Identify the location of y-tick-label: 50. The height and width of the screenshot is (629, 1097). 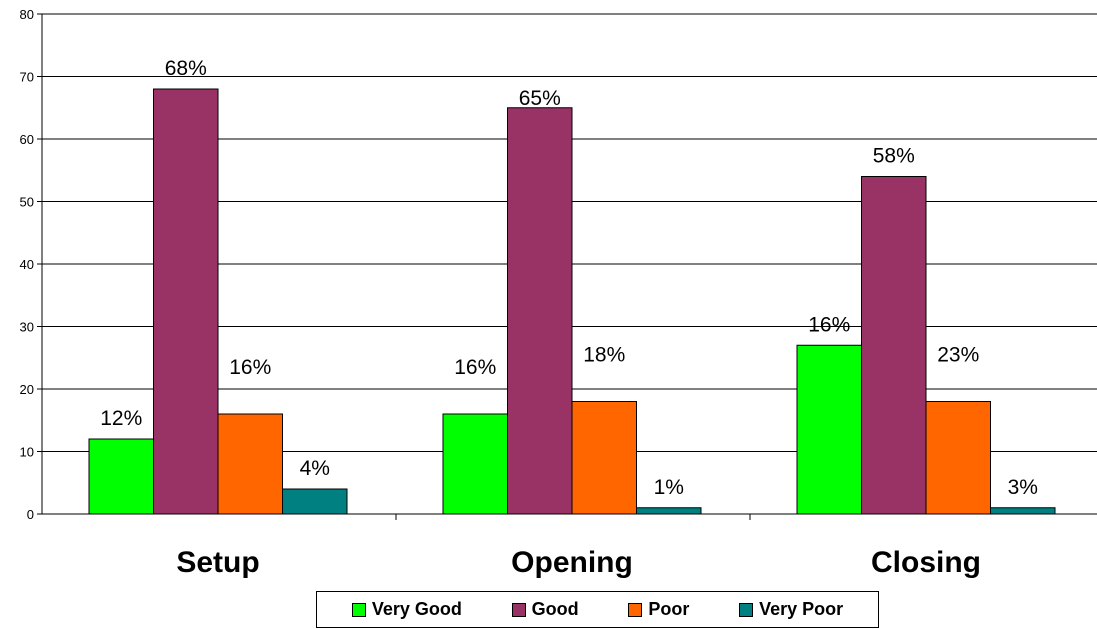
(27, 202).